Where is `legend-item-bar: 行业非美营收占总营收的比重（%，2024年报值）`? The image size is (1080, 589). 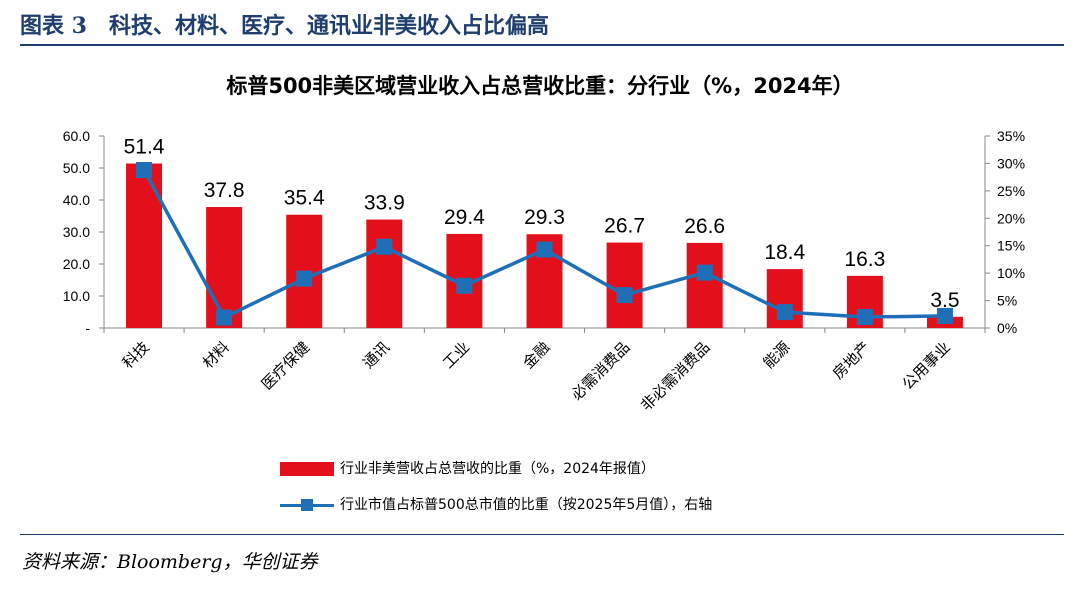 legend-item-bar: 行业非美营收占总营收的比重（%，2024年报值） is located at coordinates (467, 468).